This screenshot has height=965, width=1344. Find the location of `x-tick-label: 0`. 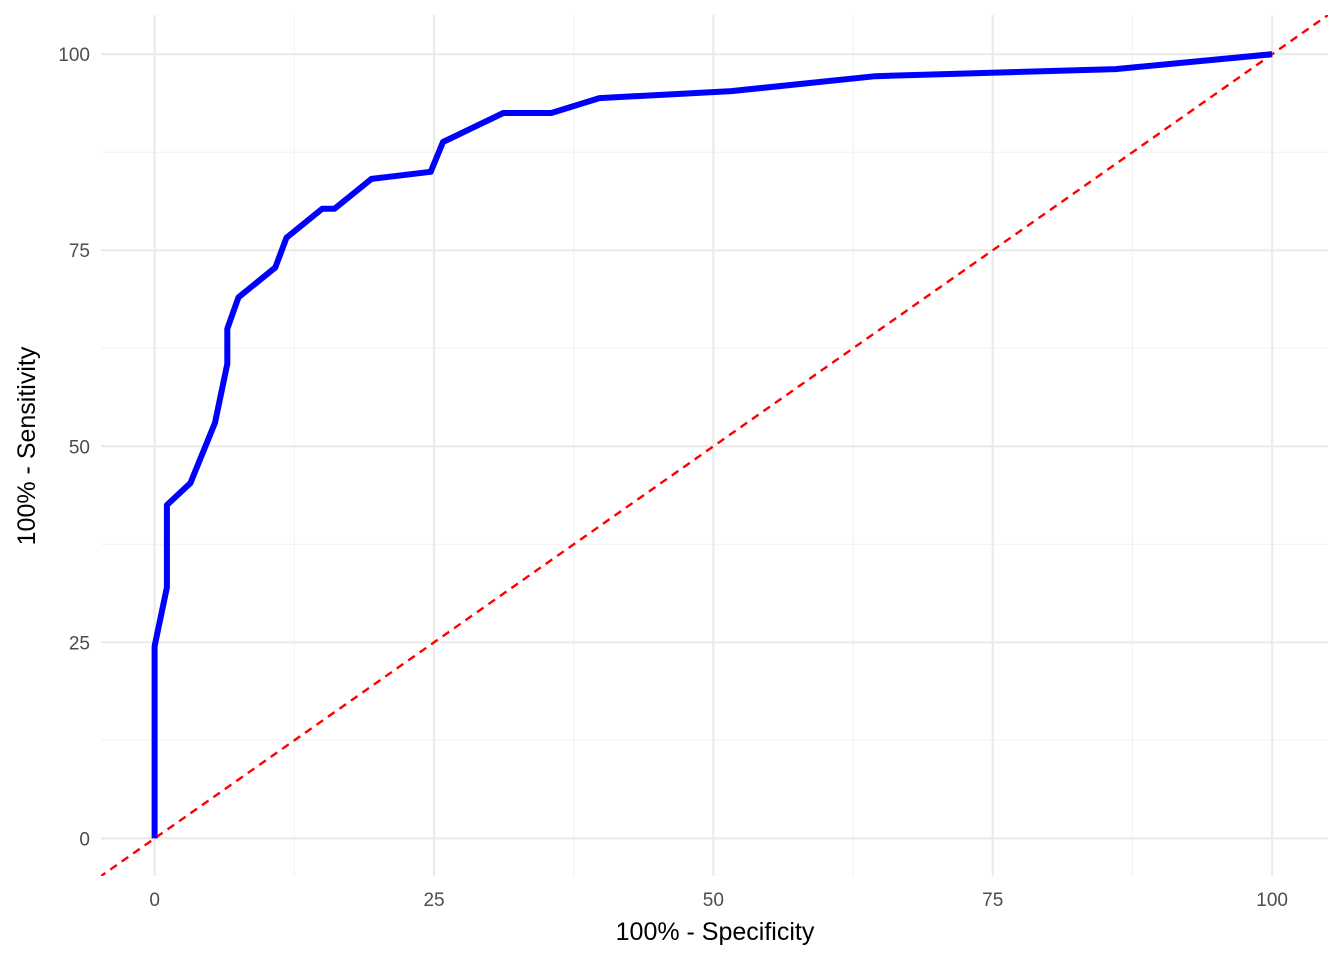

x-tick-label: 0 is located at coordinates (154, 900).